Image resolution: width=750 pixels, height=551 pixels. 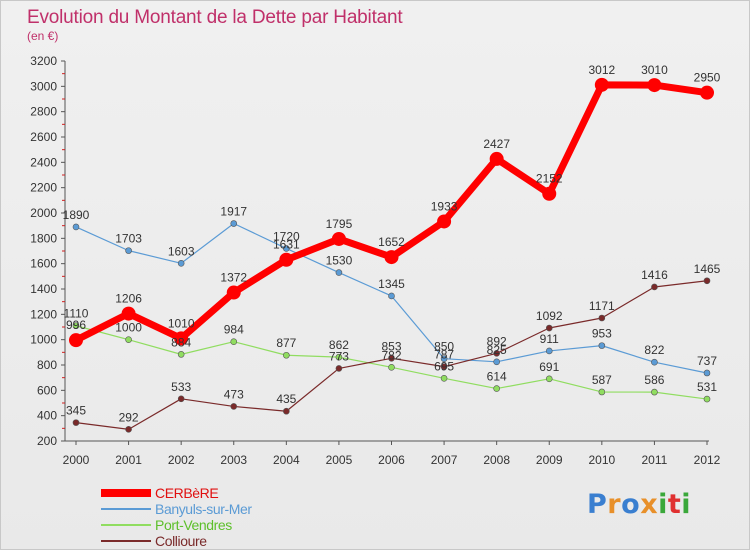 I want to click on logo-letter: i, so click(x=686, y=504).